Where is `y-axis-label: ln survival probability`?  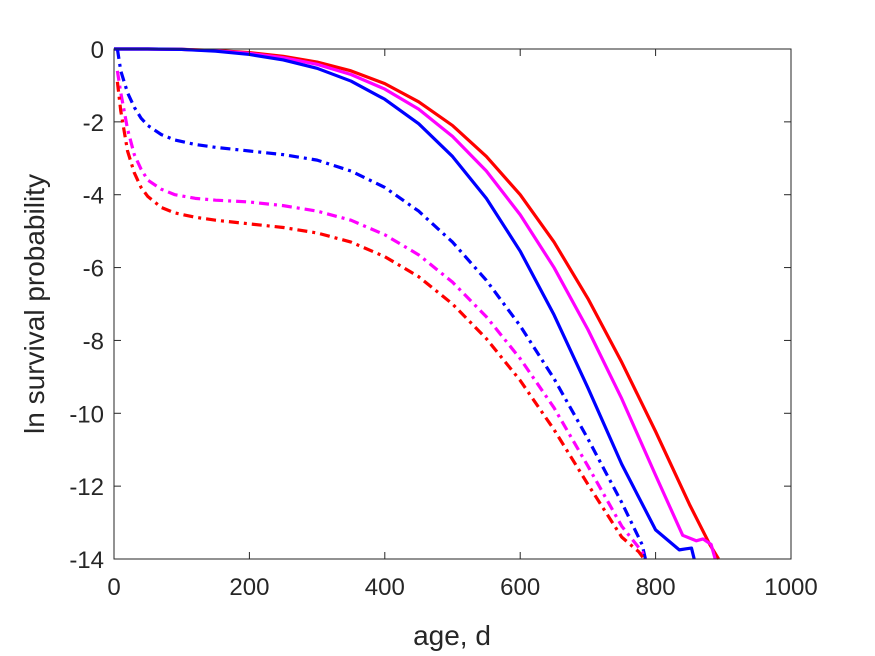 y-axis-label: ln survival probability is located at coordinates (34, 304).